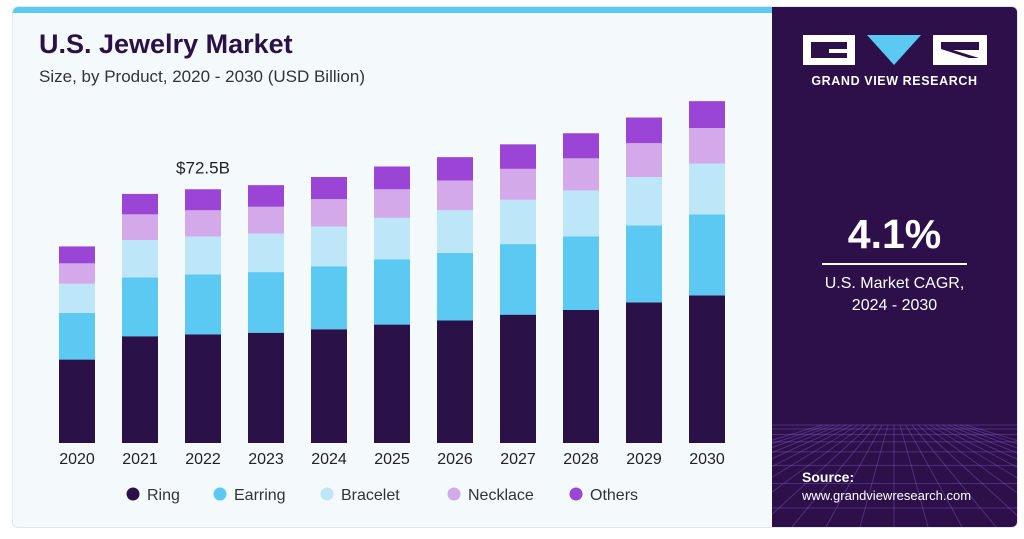 Image resolution: width=1024 pixels, height=539 pixels. Describe the element at coordinates (140, 389) in the screenshot. I see `bar-segment-ring-2021` at that location.